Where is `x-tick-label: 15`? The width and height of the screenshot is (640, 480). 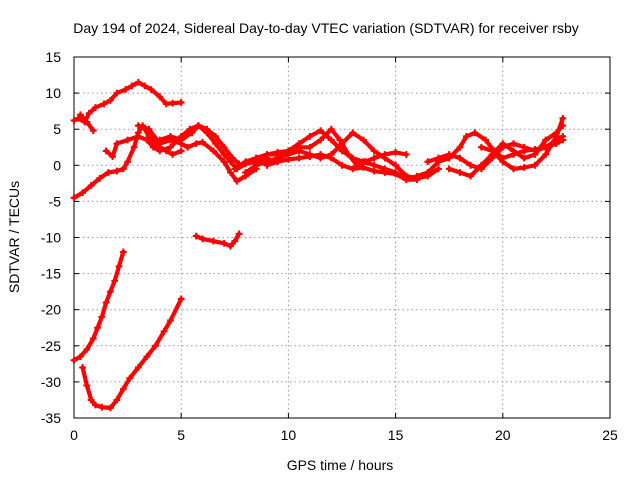 x-tick-label: 15 is located at coordinates (396, 435).